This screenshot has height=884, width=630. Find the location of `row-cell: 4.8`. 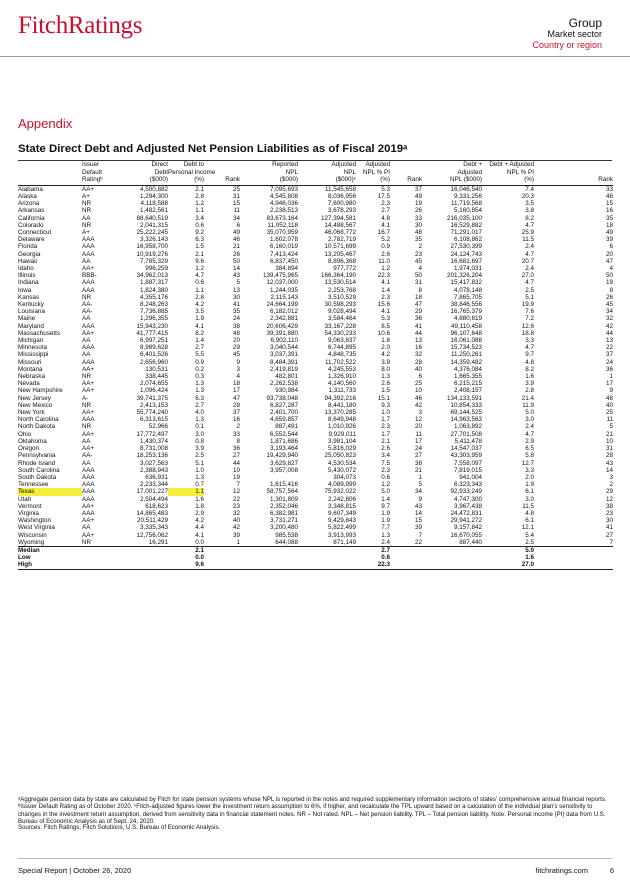

row-cell: 4.8 is located at coordinates (529, 513).